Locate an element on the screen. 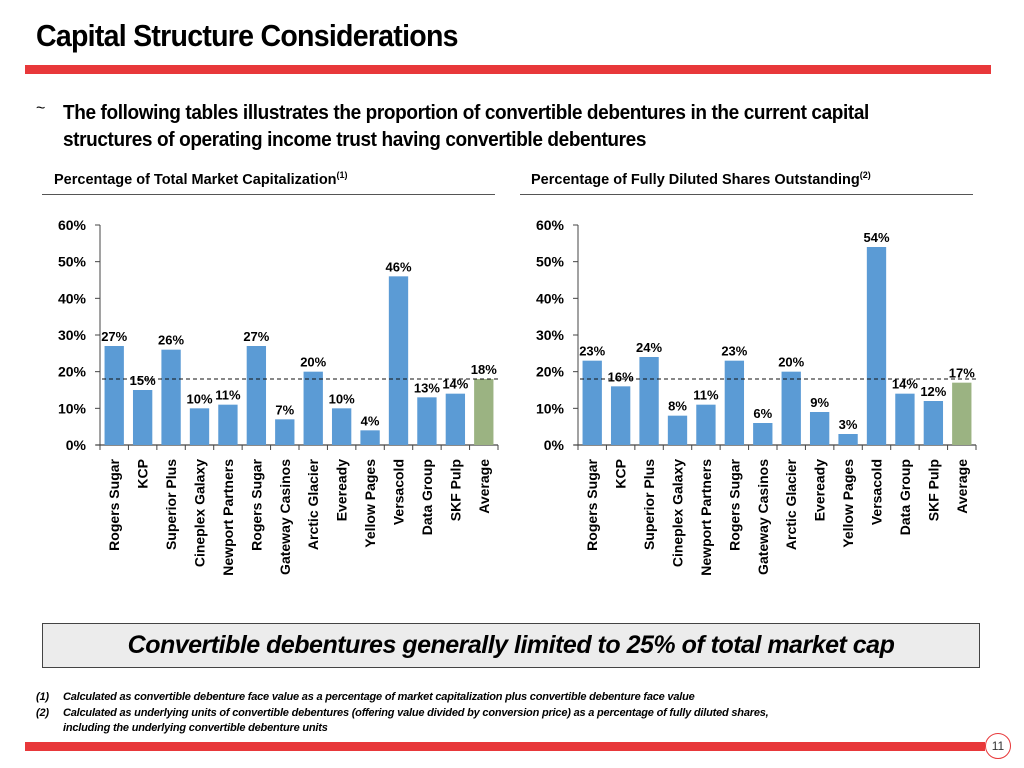 The height and width of the screenshot is (768, 1024). data-label: 16% is located at coordinates (621, 376).